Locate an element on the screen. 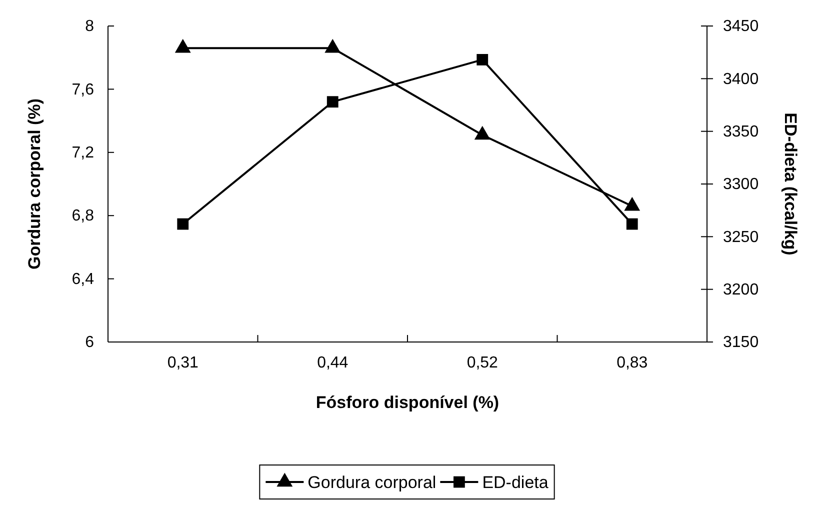 The width and height of the screenshot is (814, 510). y-tick-label: 7,2 is located at coordinates (83, 153).